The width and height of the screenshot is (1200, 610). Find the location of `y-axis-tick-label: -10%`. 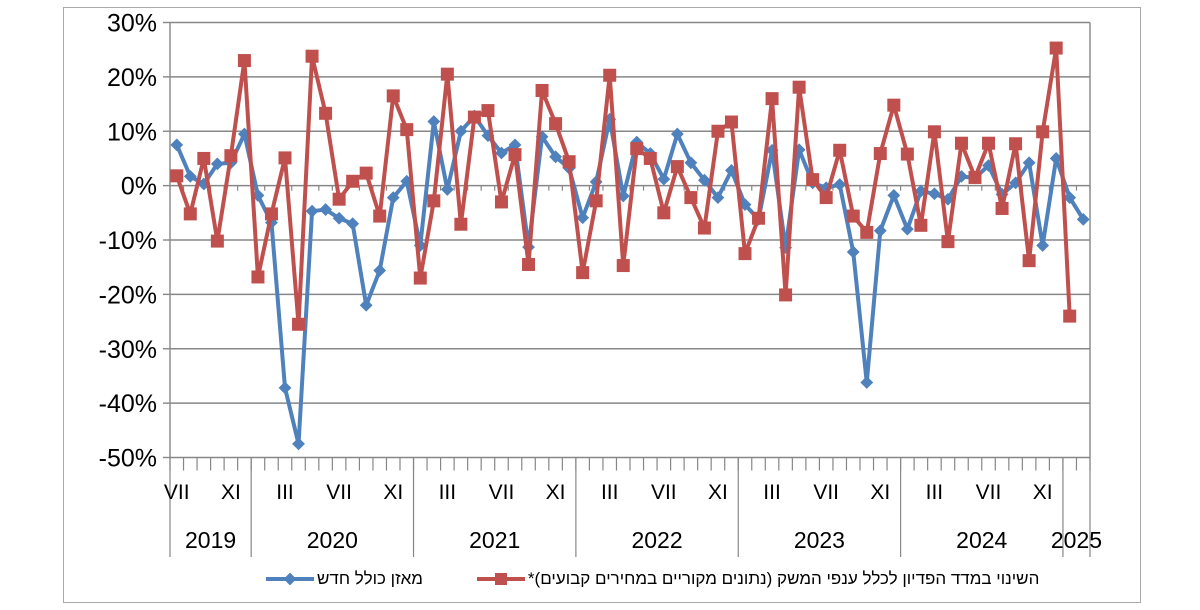

y-axis-tick-label: -10% is located at coordinates (128, 241).